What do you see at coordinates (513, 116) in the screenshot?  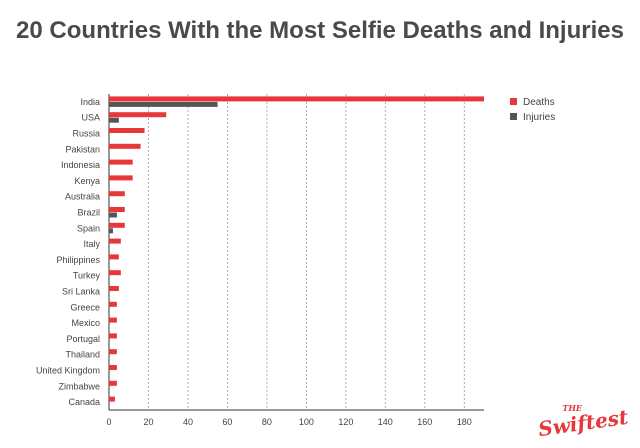 I see `legend-swatch-injuries` at bounding box center [513, 116].